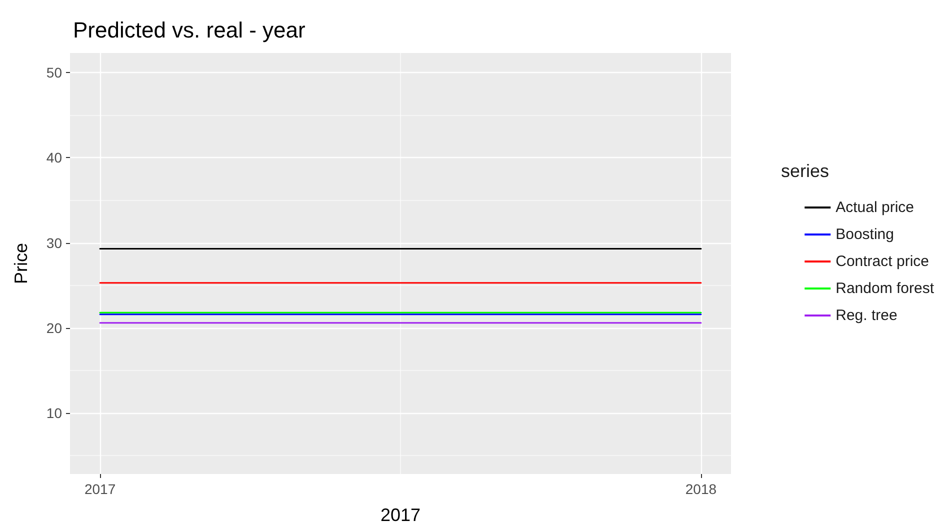 This screenshot has height=529, width=941. Describe the element at coordinates (54, 328) in the screenshot. I see `y-tick-label: 20` at that location.